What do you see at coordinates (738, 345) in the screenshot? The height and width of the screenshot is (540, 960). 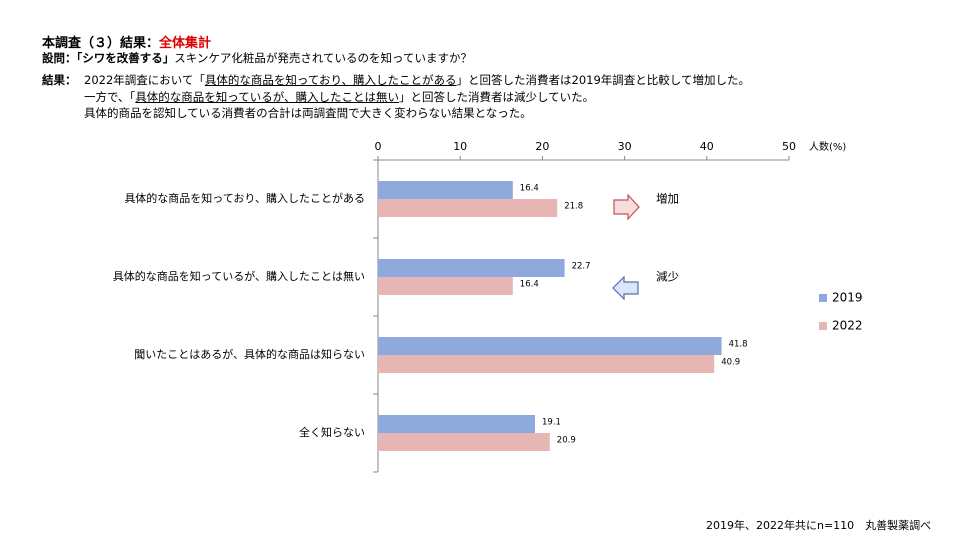 I see `value-label: 41.8` at bounding box center [738, 345].